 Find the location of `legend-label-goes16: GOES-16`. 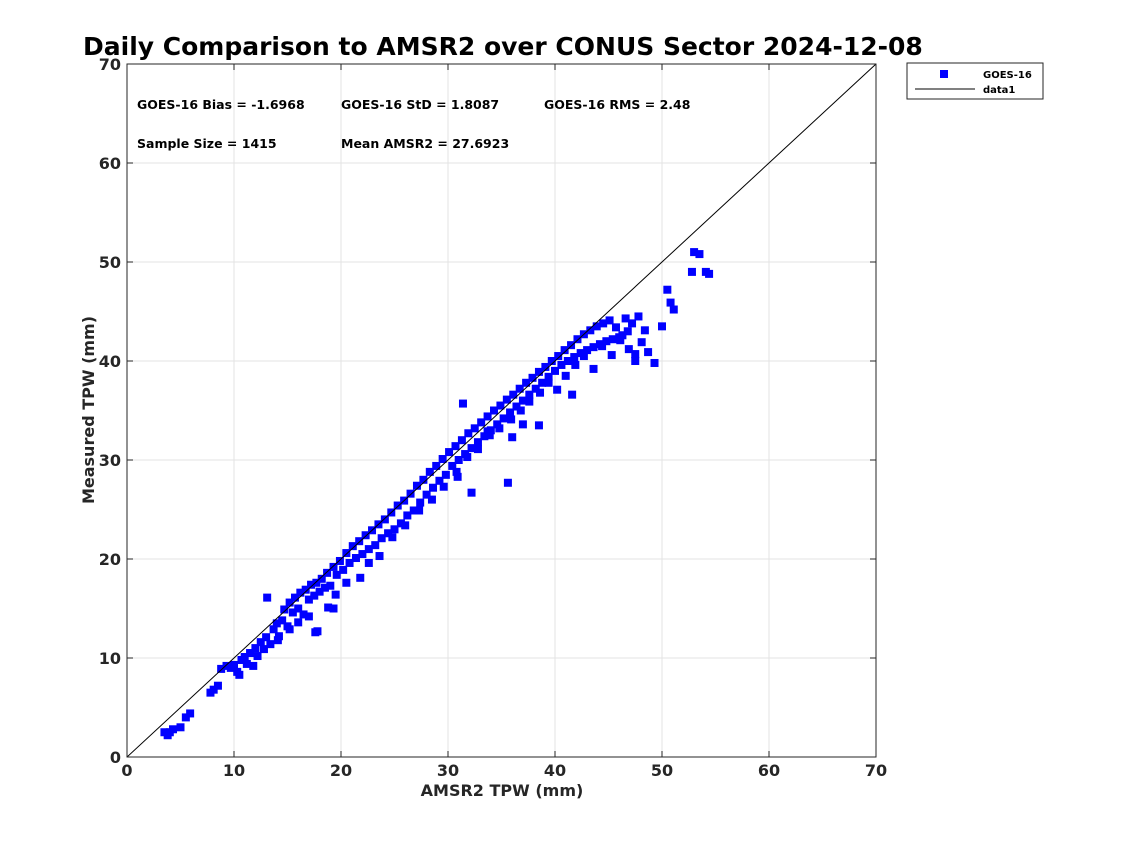

legend-label-goes16: GOES-16 is located at coordinates (1007, 75).